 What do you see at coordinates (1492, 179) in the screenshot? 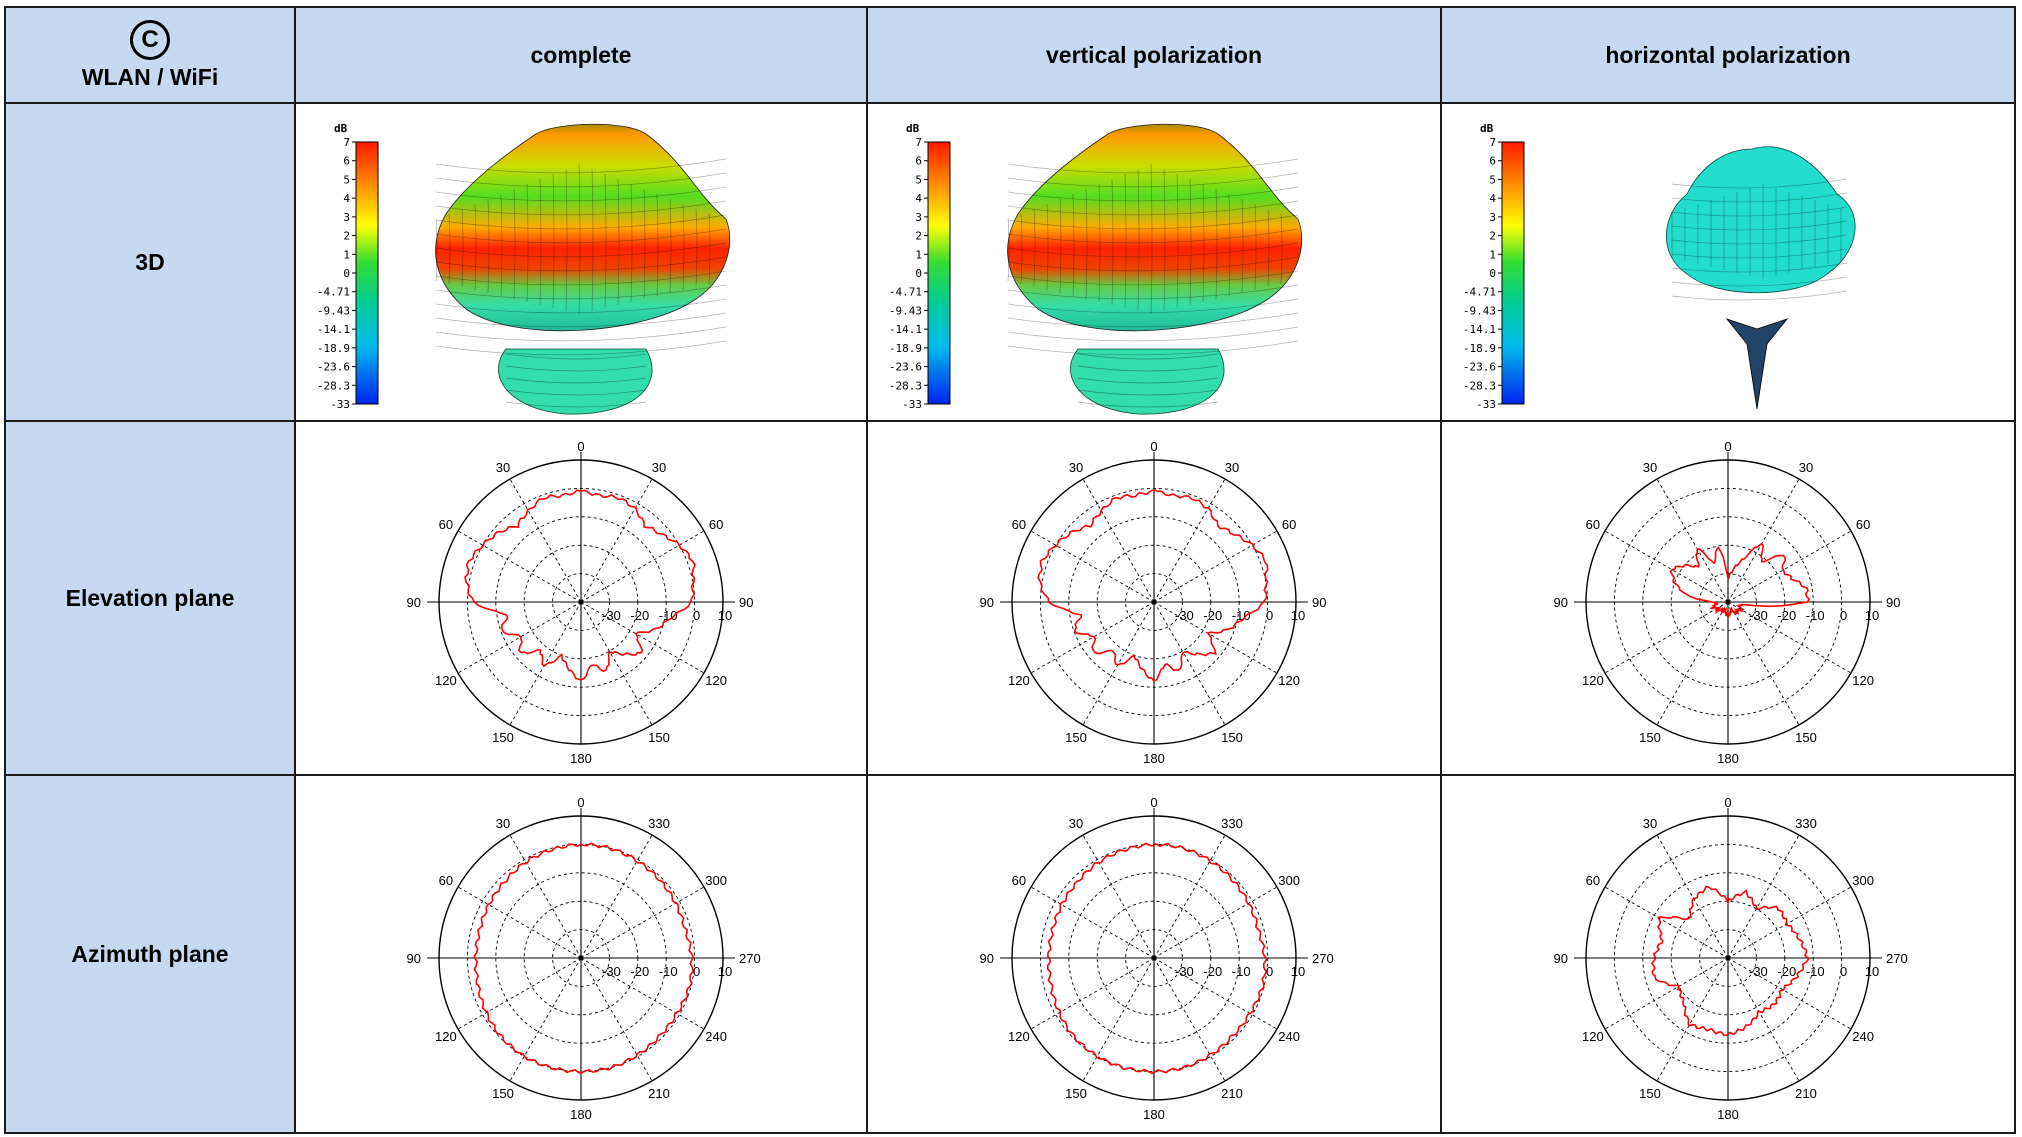
I see `colorbar-tick-label: 5` at bounding box center [1492, 179].